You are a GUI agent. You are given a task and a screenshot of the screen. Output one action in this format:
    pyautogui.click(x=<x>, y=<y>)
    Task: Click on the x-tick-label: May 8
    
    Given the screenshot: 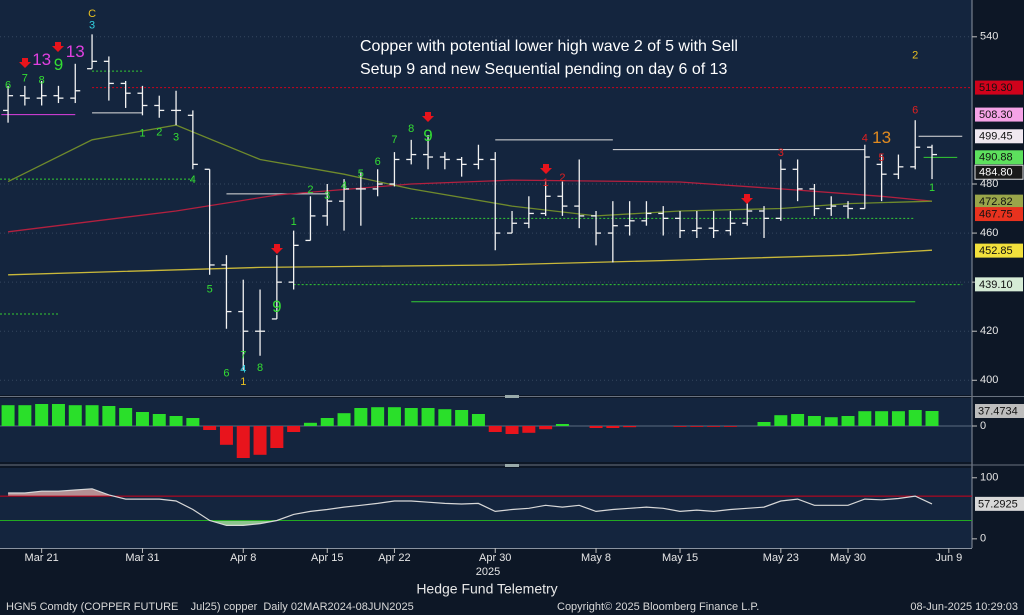 What is the action you would take?
    pyautogui.click(x=596, y=558)
    